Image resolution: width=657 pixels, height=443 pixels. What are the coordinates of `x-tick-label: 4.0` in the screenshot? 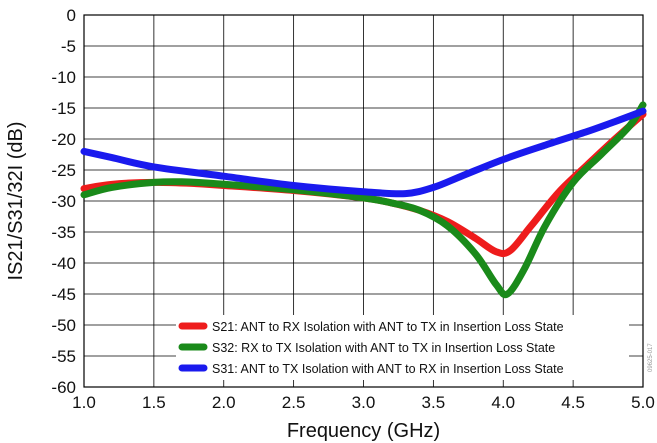 It's located at (503, 402).